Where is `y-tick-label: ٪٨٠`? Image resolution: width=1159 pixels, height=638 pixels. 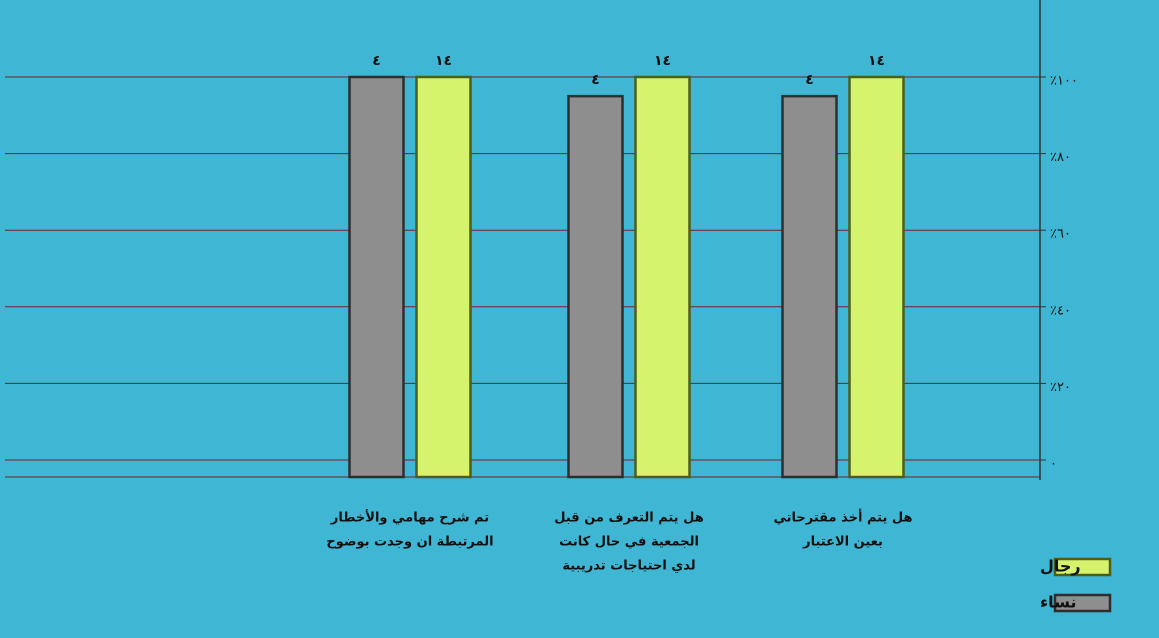 y-tick-label: ٪٨٠ is located at coordinates (1060, 157).